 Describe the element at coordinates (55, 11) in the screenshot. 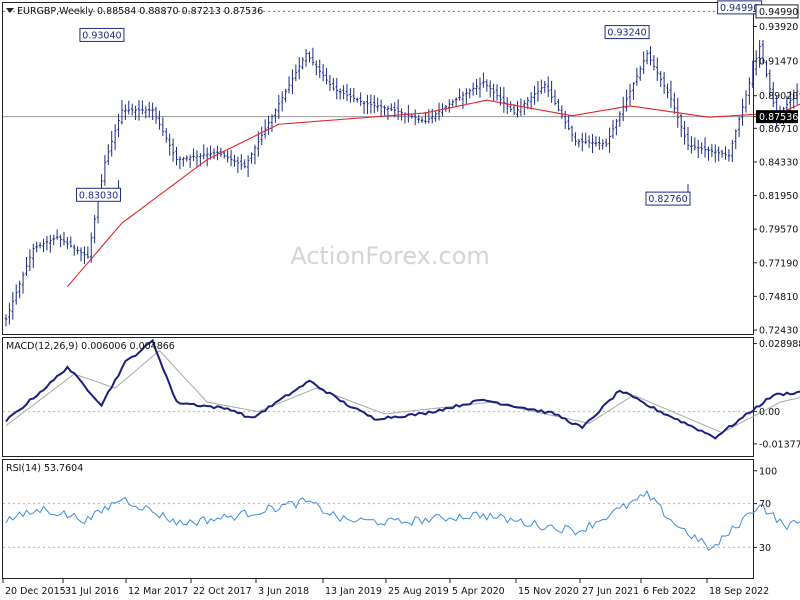

I see `symbol-label: EURGBP,Weekly` at that location.